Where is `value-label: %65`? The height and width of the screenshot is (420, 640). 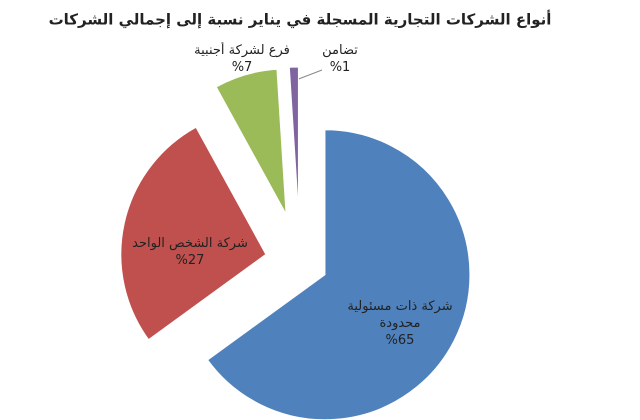 value-label: %65 is located at coordinates (400, 340).